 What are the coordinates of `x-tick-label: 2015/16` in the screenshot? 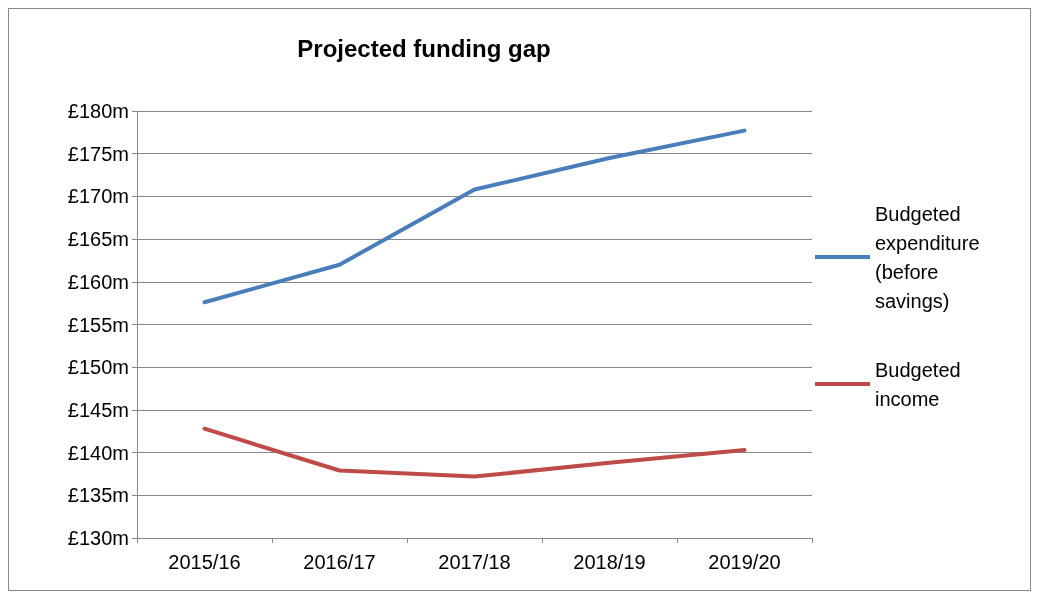 It's located at (204, 562).